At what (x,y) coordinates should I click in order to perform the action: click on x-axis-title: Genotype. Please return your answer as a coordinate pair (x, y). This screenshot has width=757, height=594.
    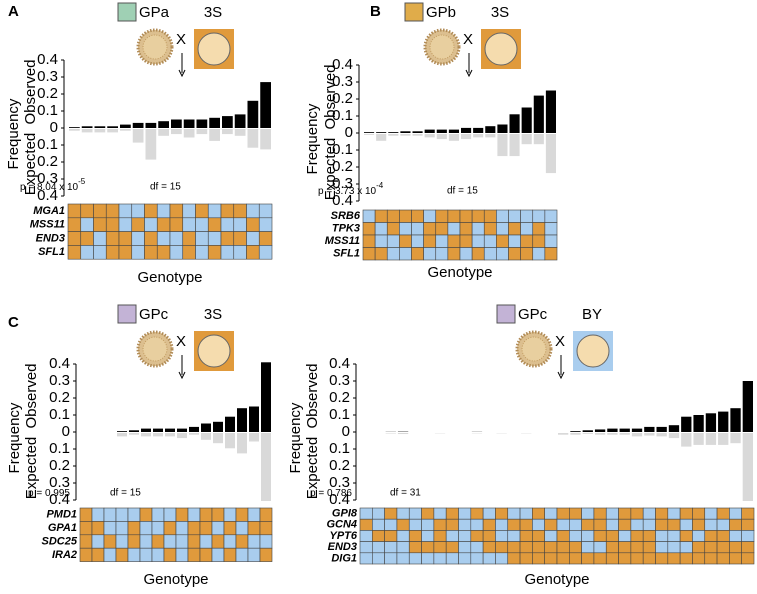
    Looking at the image, I should click on (459, 272).